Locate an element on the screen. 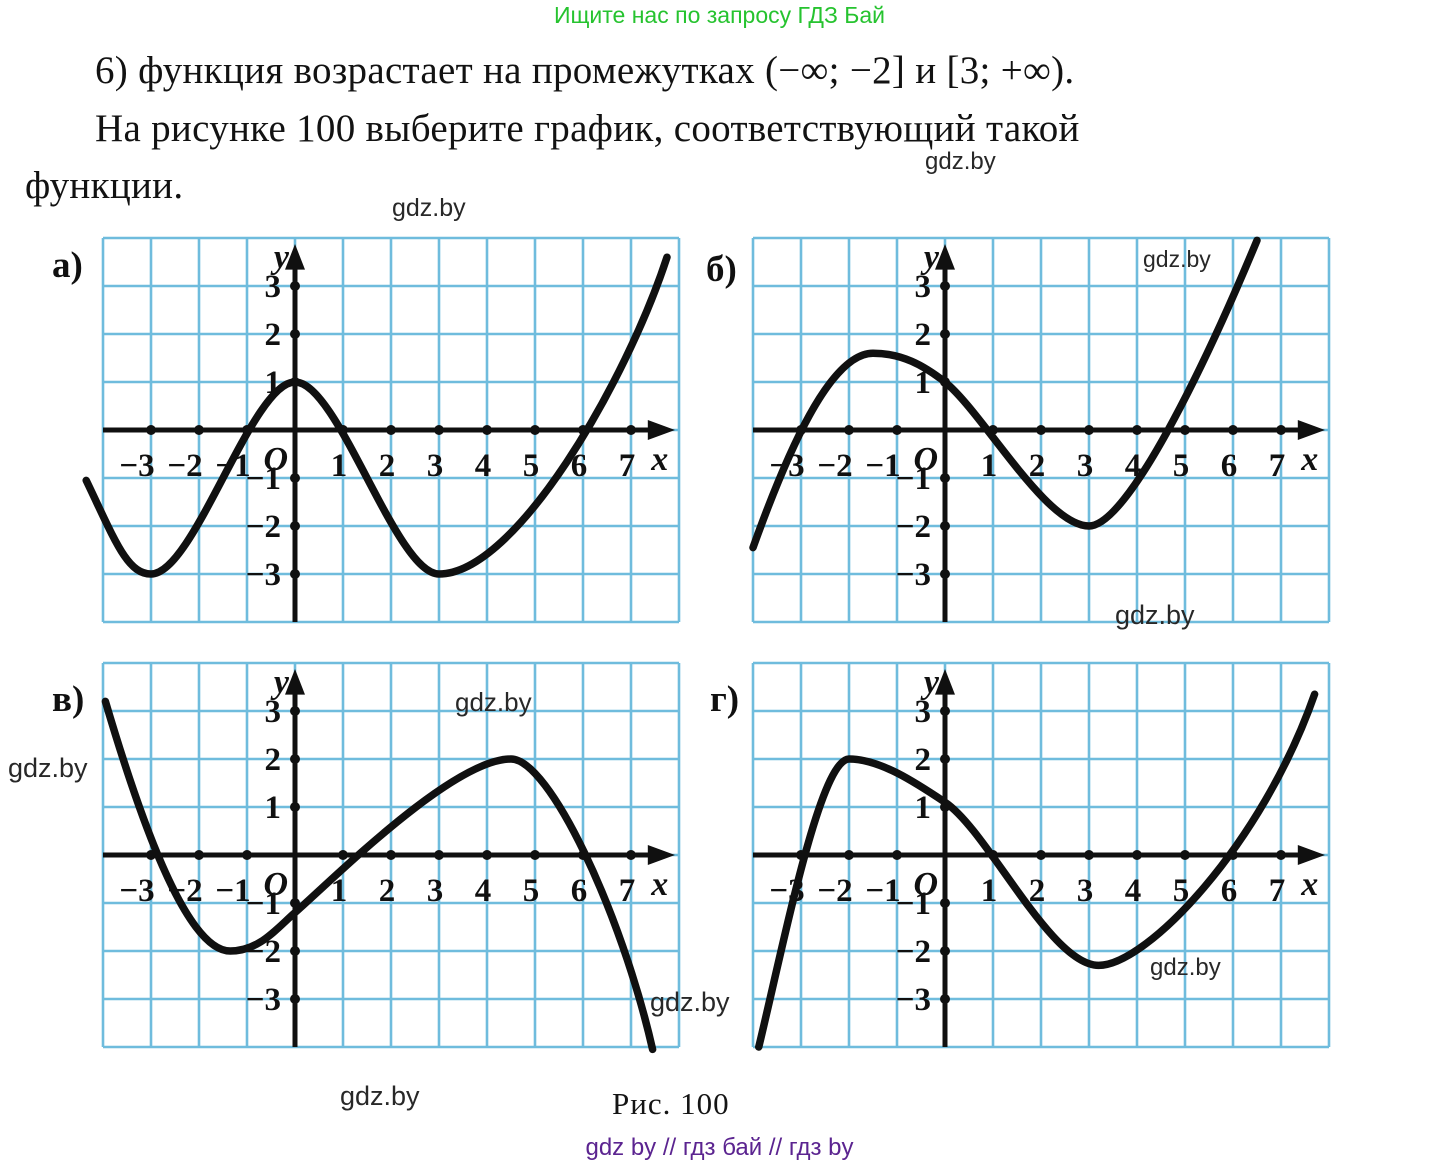  problem-line-3: функции. is located at coordinates (104, 185).